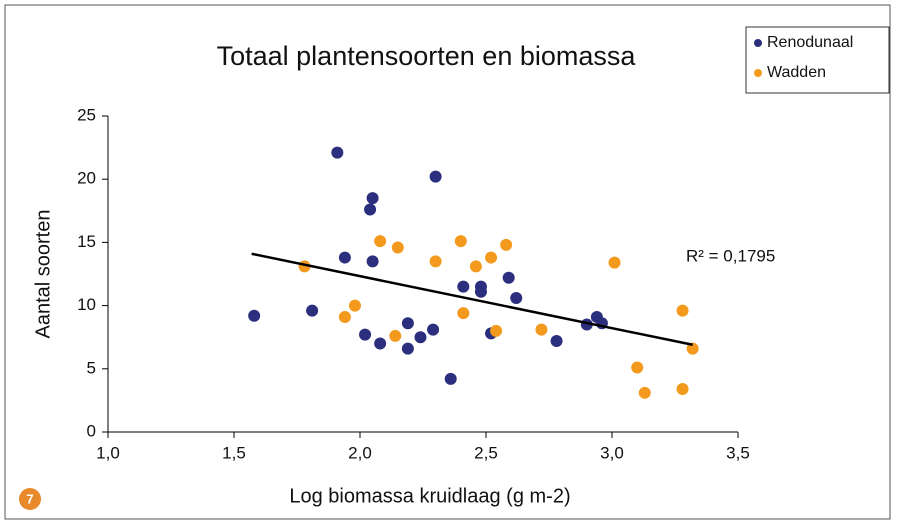  I want to click on y-tick-label: 25, so click(86, 114).